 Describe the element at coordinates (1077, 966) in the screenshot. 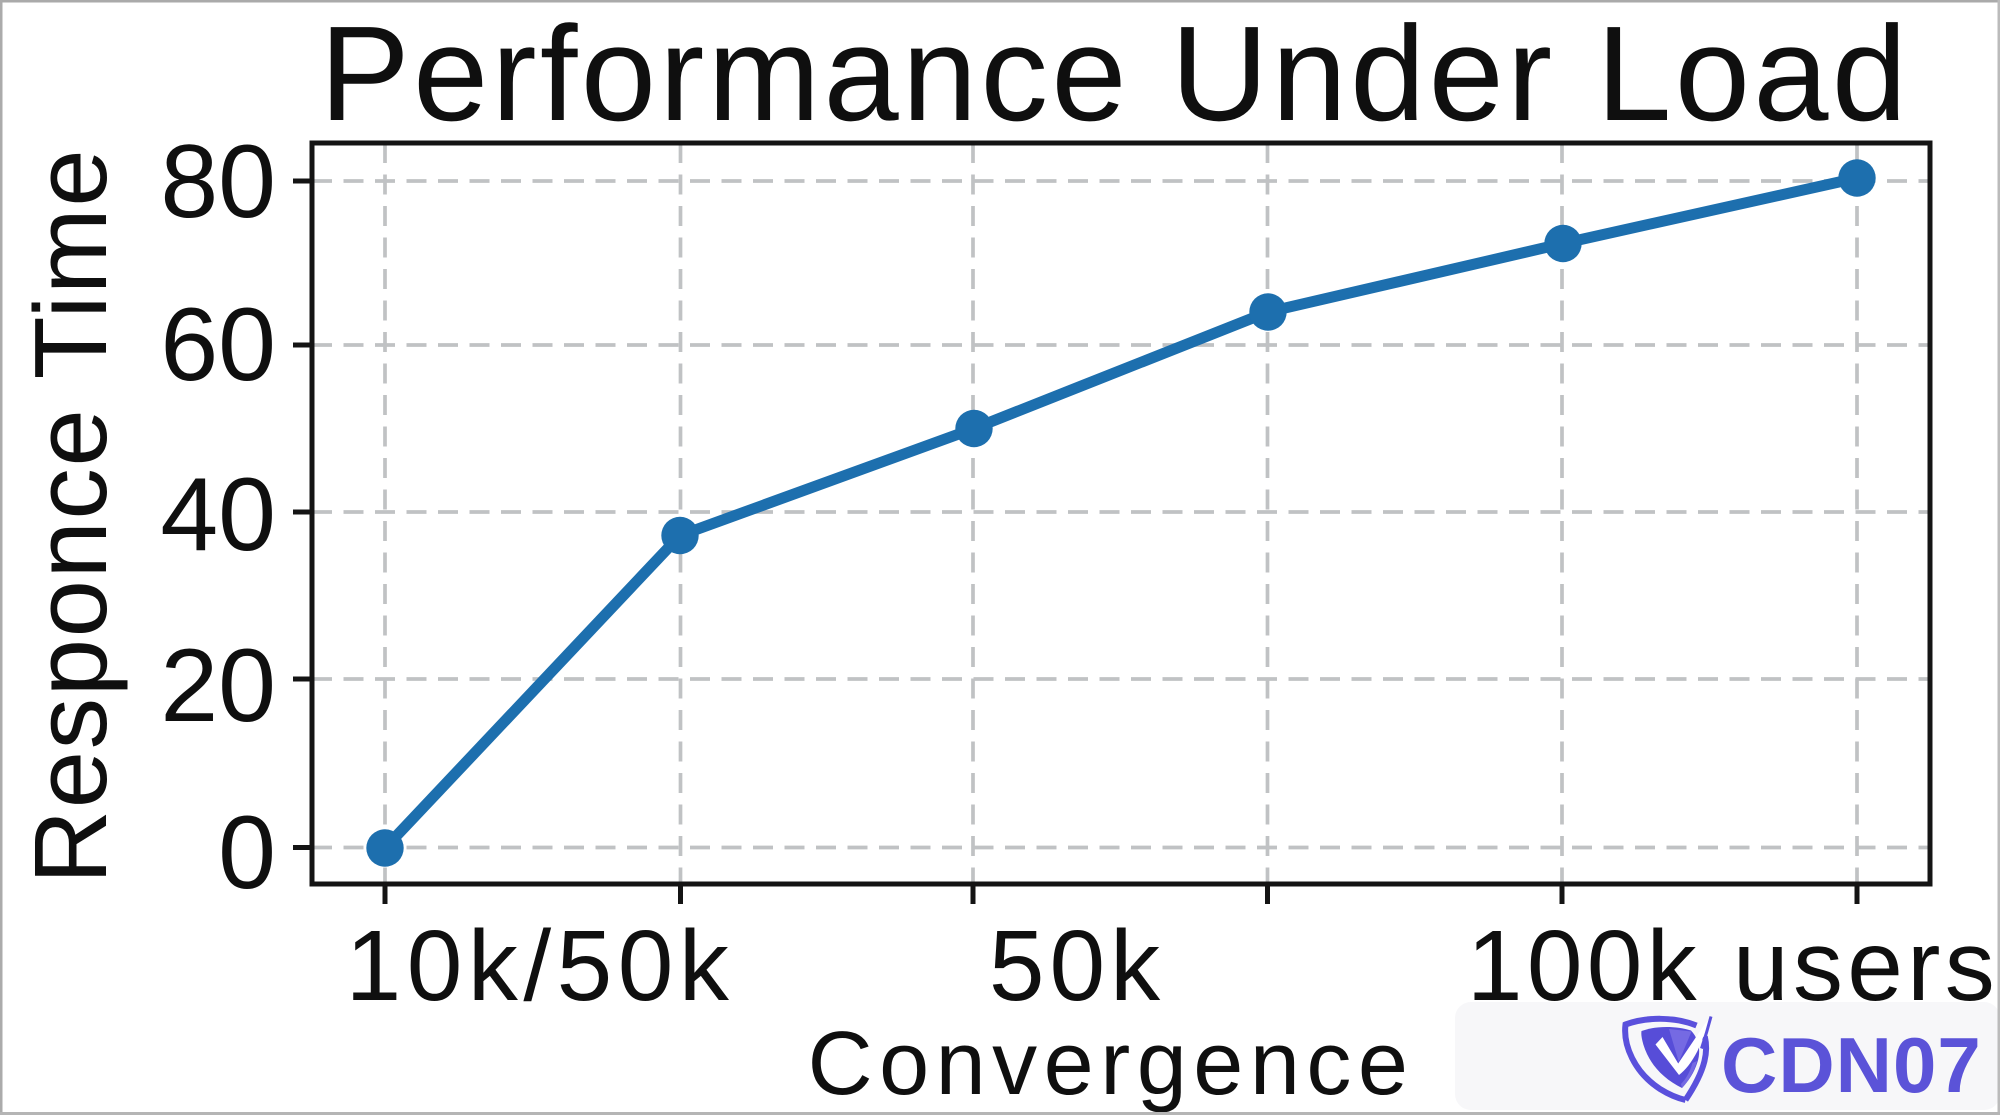

I see `svg-text: 50k` at that location.